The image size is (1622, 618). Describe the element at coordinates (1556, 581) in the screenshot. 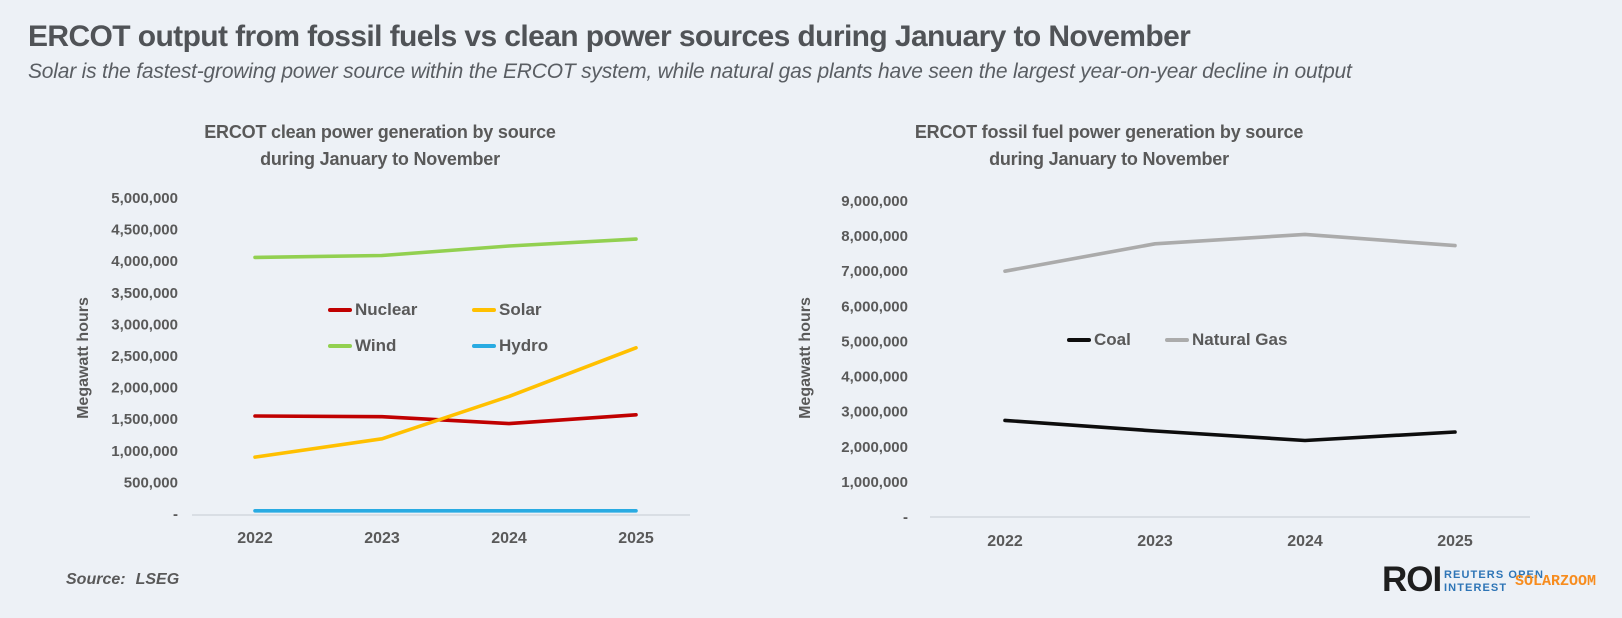

I see `solarzoom-watermark: SOLARZOOM` at that location.